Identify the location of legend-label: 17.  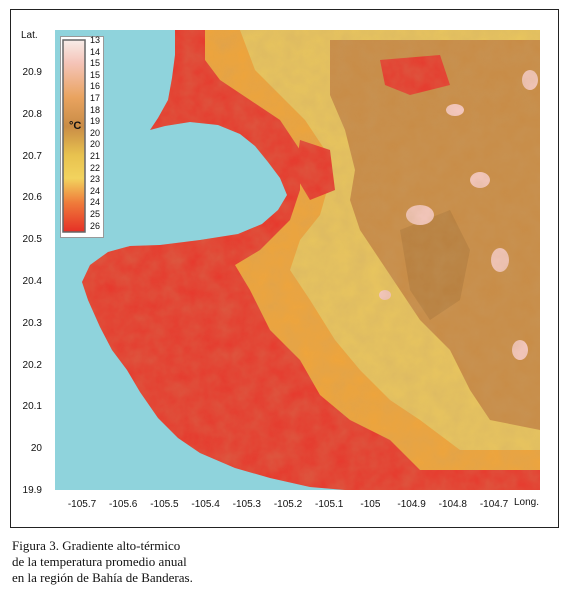
(95, 98).